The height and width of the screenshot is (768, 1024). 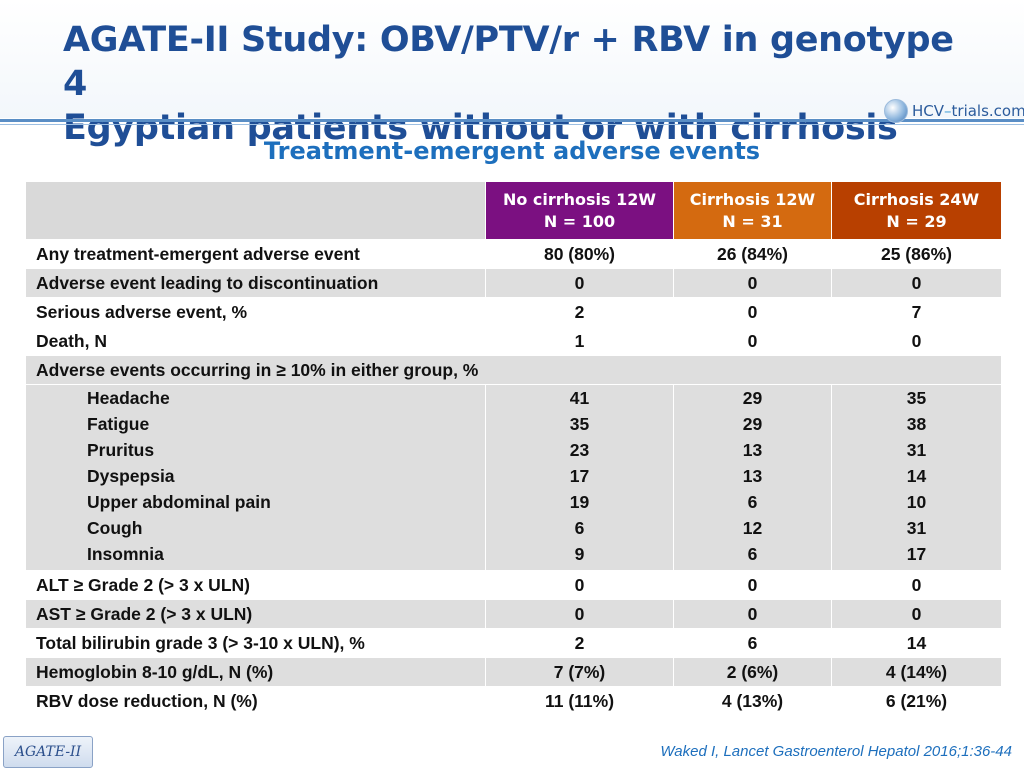 I want to click on cell-value: 12, so click(x=752, y=528).